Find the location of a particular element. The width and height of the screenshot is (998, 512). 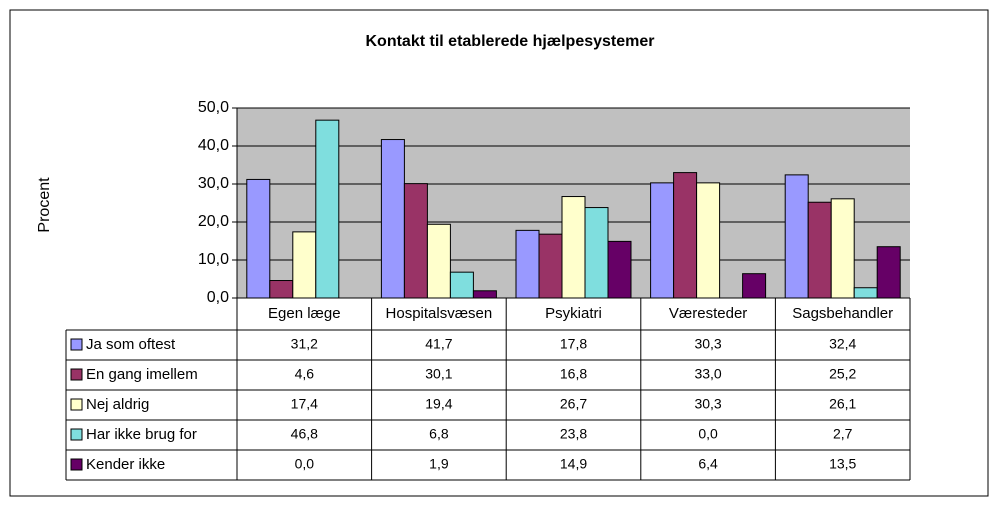

table-cell: 23,8 is located at coordinates (573, 434).